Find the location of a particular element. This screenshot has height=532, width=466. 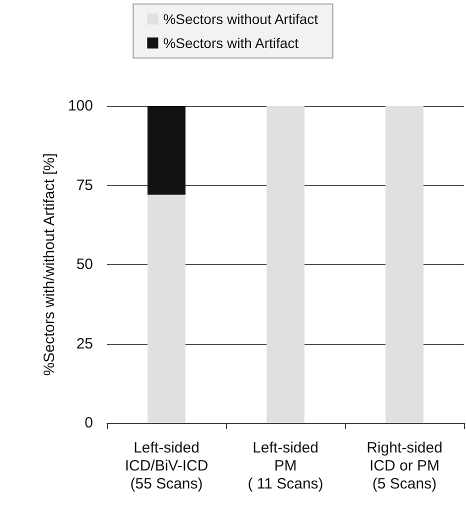

y-tick-label: 50 is located at coordinates (84, 264).